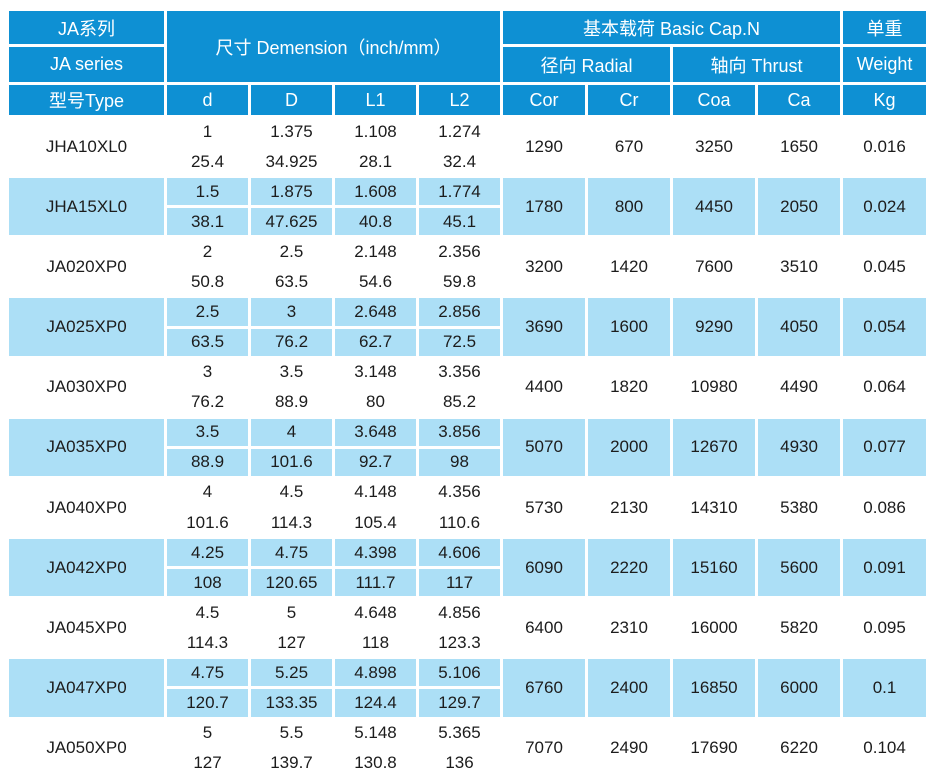  I want to click on dim-inch-cell: 1, so click(207, 131).